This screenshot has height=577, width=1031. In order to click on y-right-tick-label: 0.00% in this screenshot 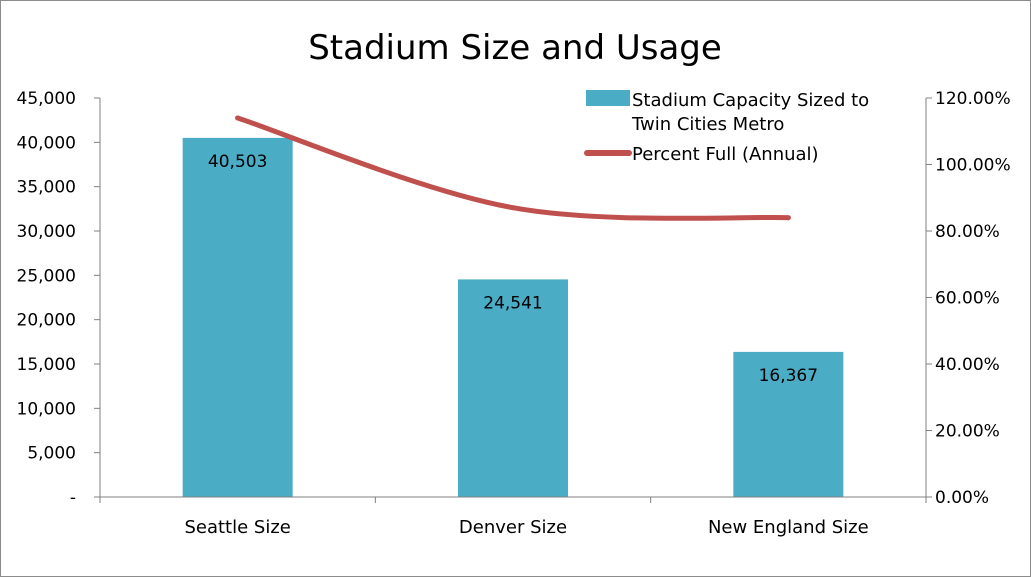, I will do `click(962, 498)`.